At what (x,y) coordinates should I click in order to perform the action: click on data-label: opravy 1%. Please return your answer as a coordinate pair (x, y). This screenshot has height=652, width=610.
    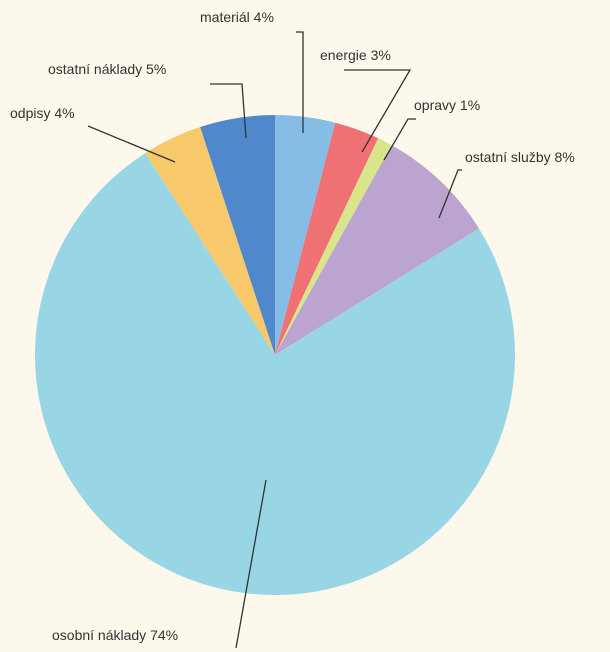
    Looking at the image, I should click on (447, 105).